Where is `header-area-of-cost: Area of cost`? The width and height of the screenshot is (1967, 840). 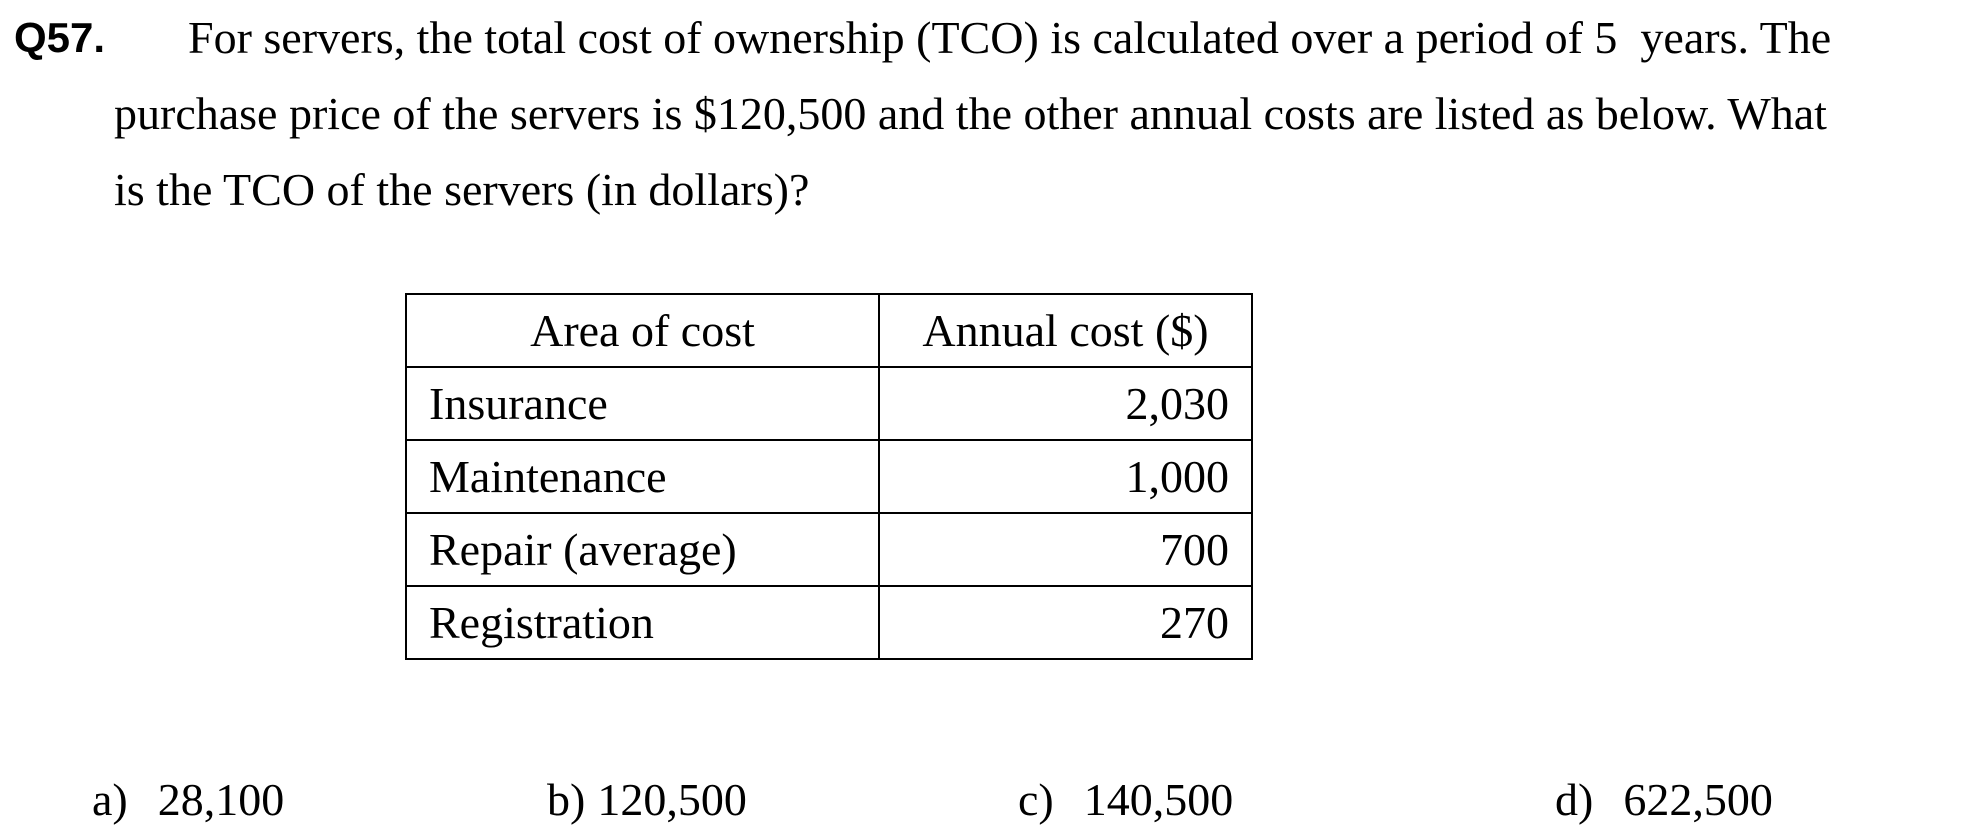
header-area-of-cost: Area of cost is located at coordinates (642, 330).